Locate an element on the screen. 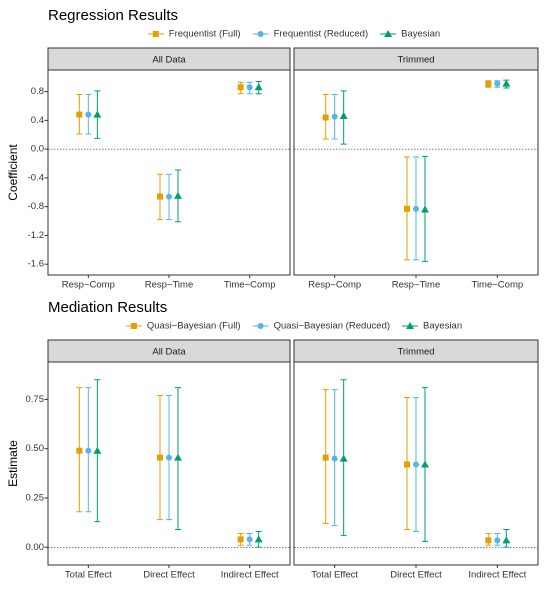 The height and width of the screenshot is (590, 545). y-tick-label: -1.6 is located at coordinates (36, 264).